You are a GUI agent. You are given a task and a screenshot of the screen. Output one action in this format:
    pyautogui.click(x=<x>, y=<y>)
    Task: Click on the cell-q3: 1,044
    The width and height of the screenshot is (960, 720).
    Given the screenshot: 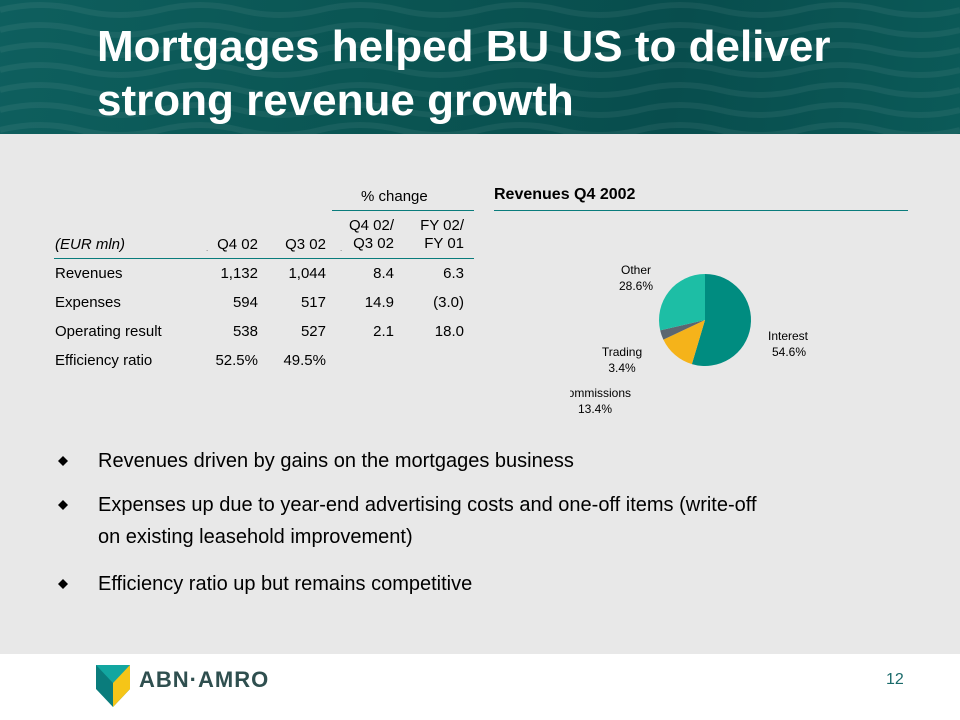 What is the action you would take?
    pyautogui.click(x=307, y=273)
    